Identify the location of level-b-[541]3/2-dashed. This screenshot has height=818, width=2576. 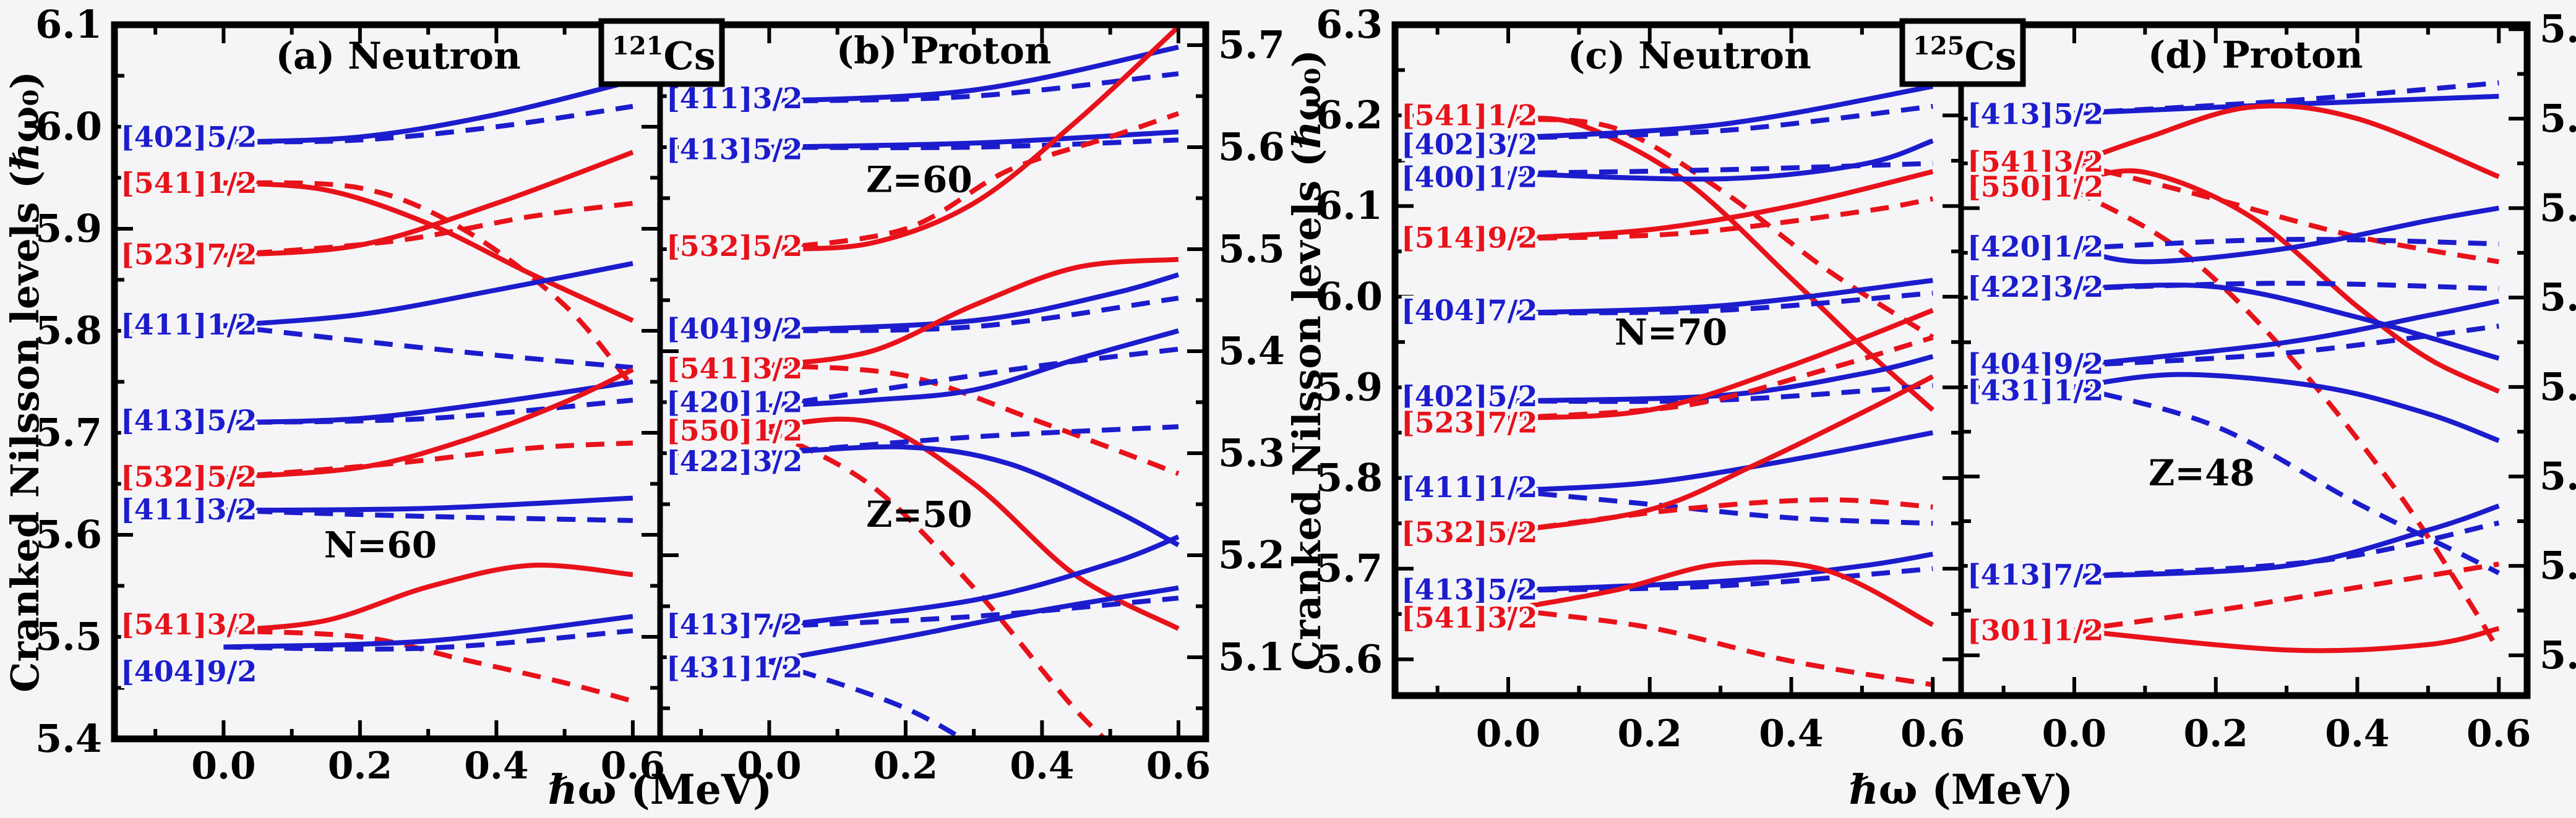
(974, 420).